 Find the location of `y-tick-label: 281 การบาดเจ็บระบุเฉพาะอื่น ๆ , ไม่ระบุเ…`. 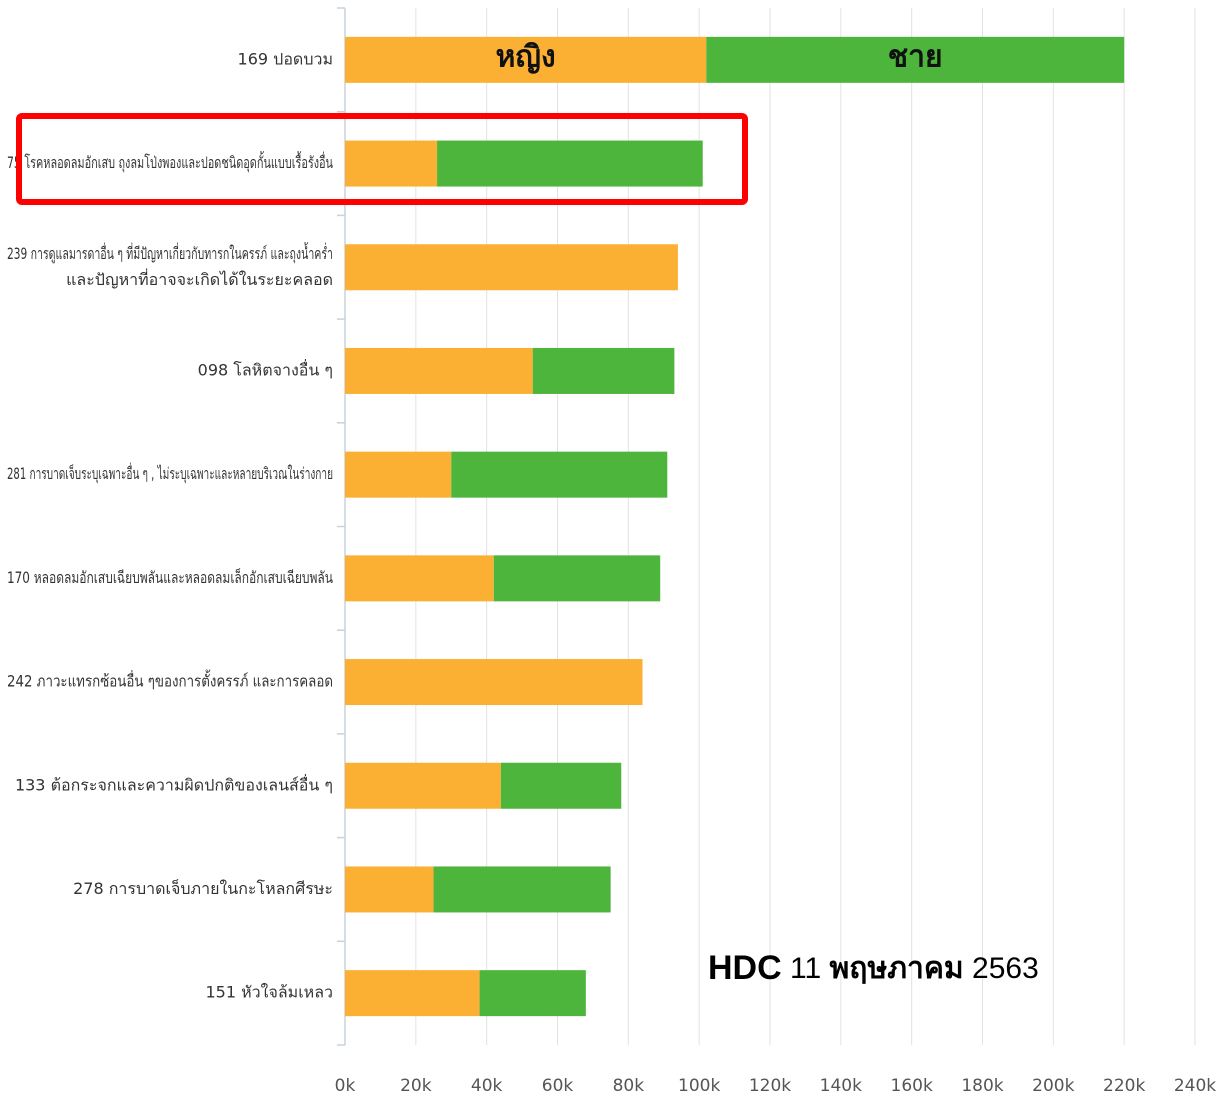

y-tick-label: 281 การบาดเจ็บระบุเฉพาะอื่น ๆ , ไม่ระบุเ… is located at coordinates (170, 473).